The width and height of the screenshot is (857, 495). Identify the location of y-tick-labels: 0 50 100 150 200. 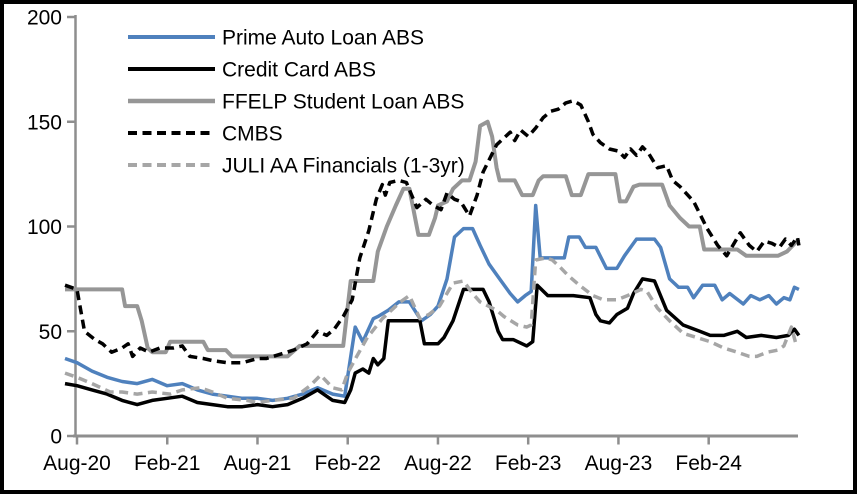
(44, 228).